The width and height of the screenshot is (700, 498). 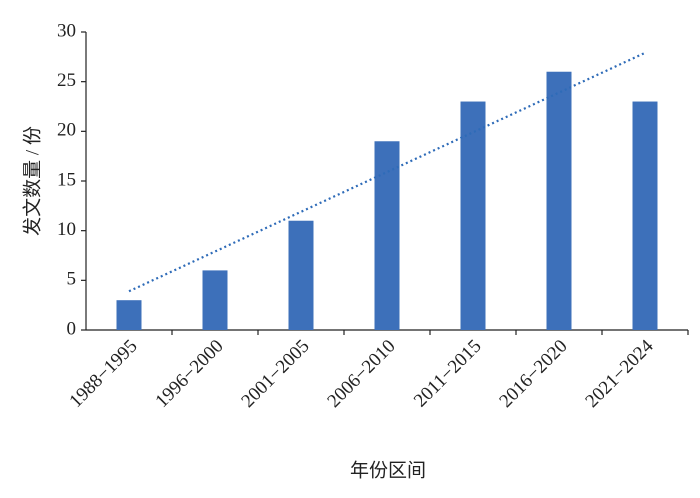 I want to click on x-tick-label: 2016−2020, so click(x=533, y=374).